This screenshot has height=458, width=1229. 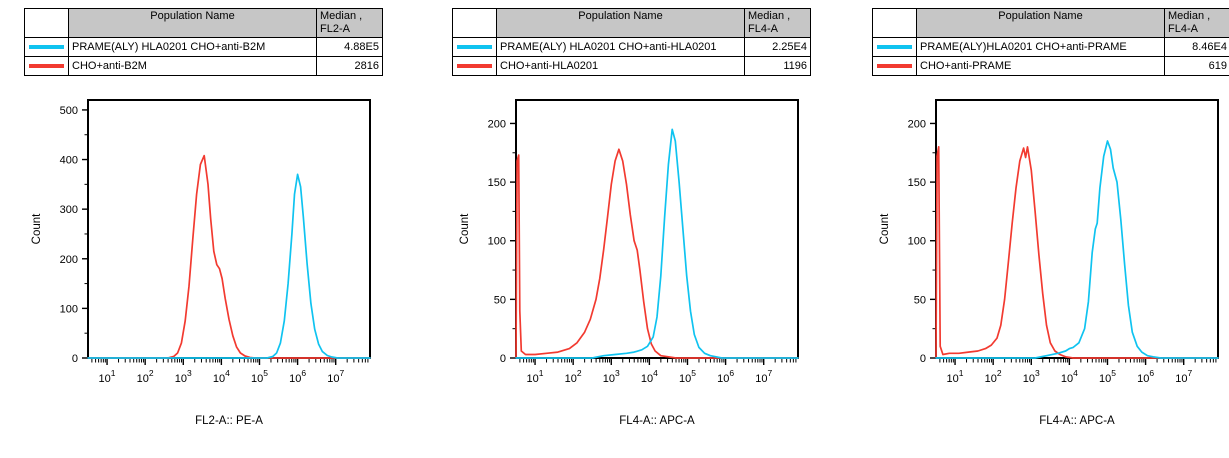 What do you see at coordinates (69, 210) in the screenshot?
I see `y-tick-label: 300` at bounding box center [69, 210].